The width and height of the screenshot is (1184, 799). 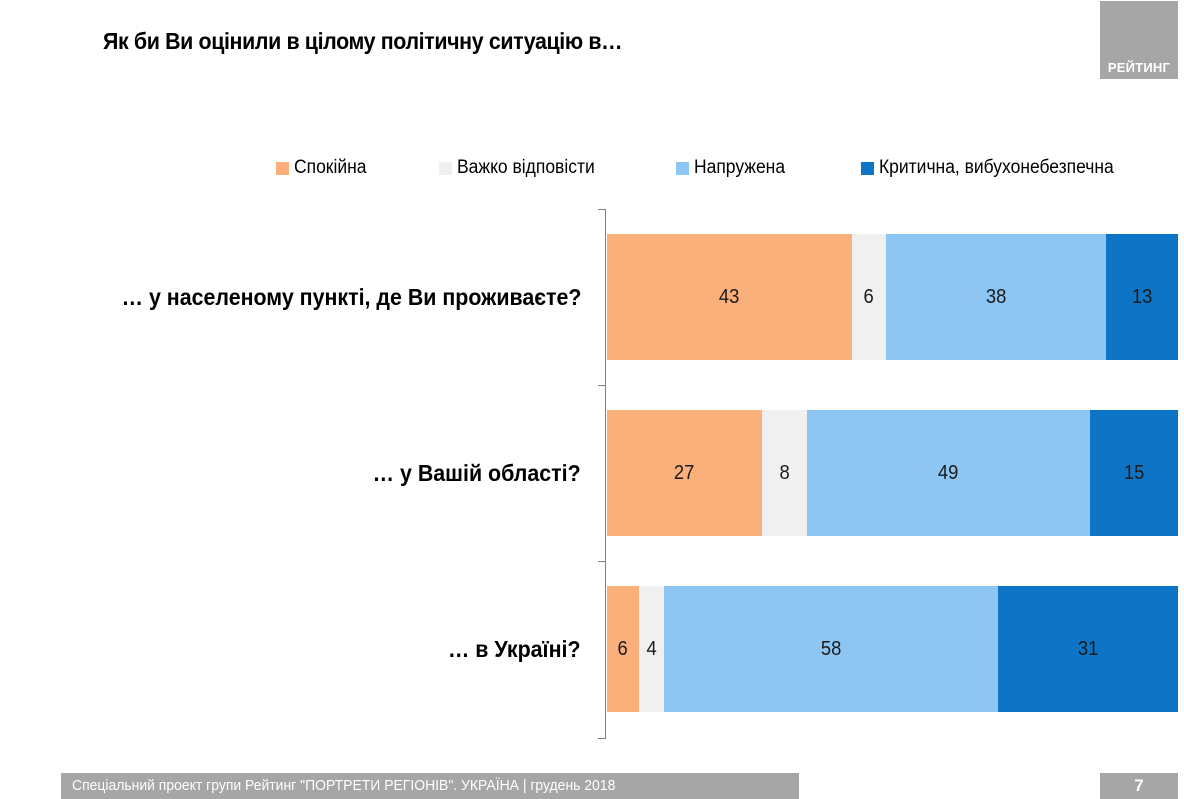 I want to click on bar-region: 27 8 49 15, so click(x=892, y=473).